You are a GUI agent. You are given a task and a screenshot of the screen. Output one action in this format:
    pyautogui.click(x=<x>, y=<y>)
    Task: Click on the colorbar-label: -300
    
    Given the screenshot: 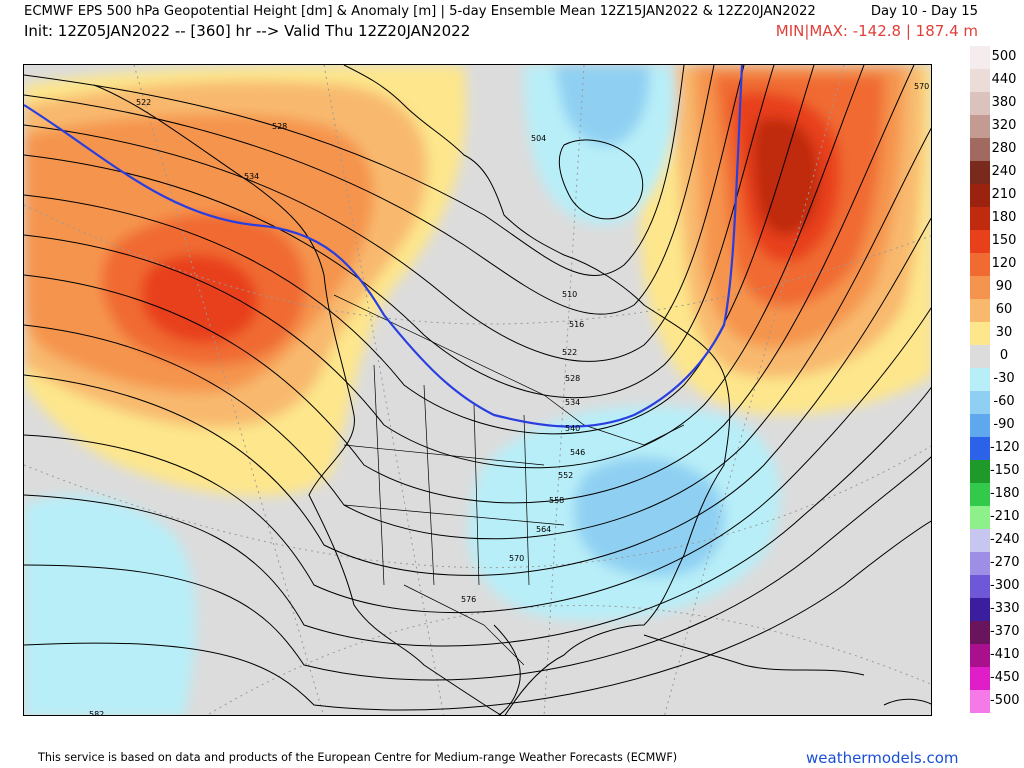 What is the action you would take?
    pyautogui.click(x=1005, y=585)
    